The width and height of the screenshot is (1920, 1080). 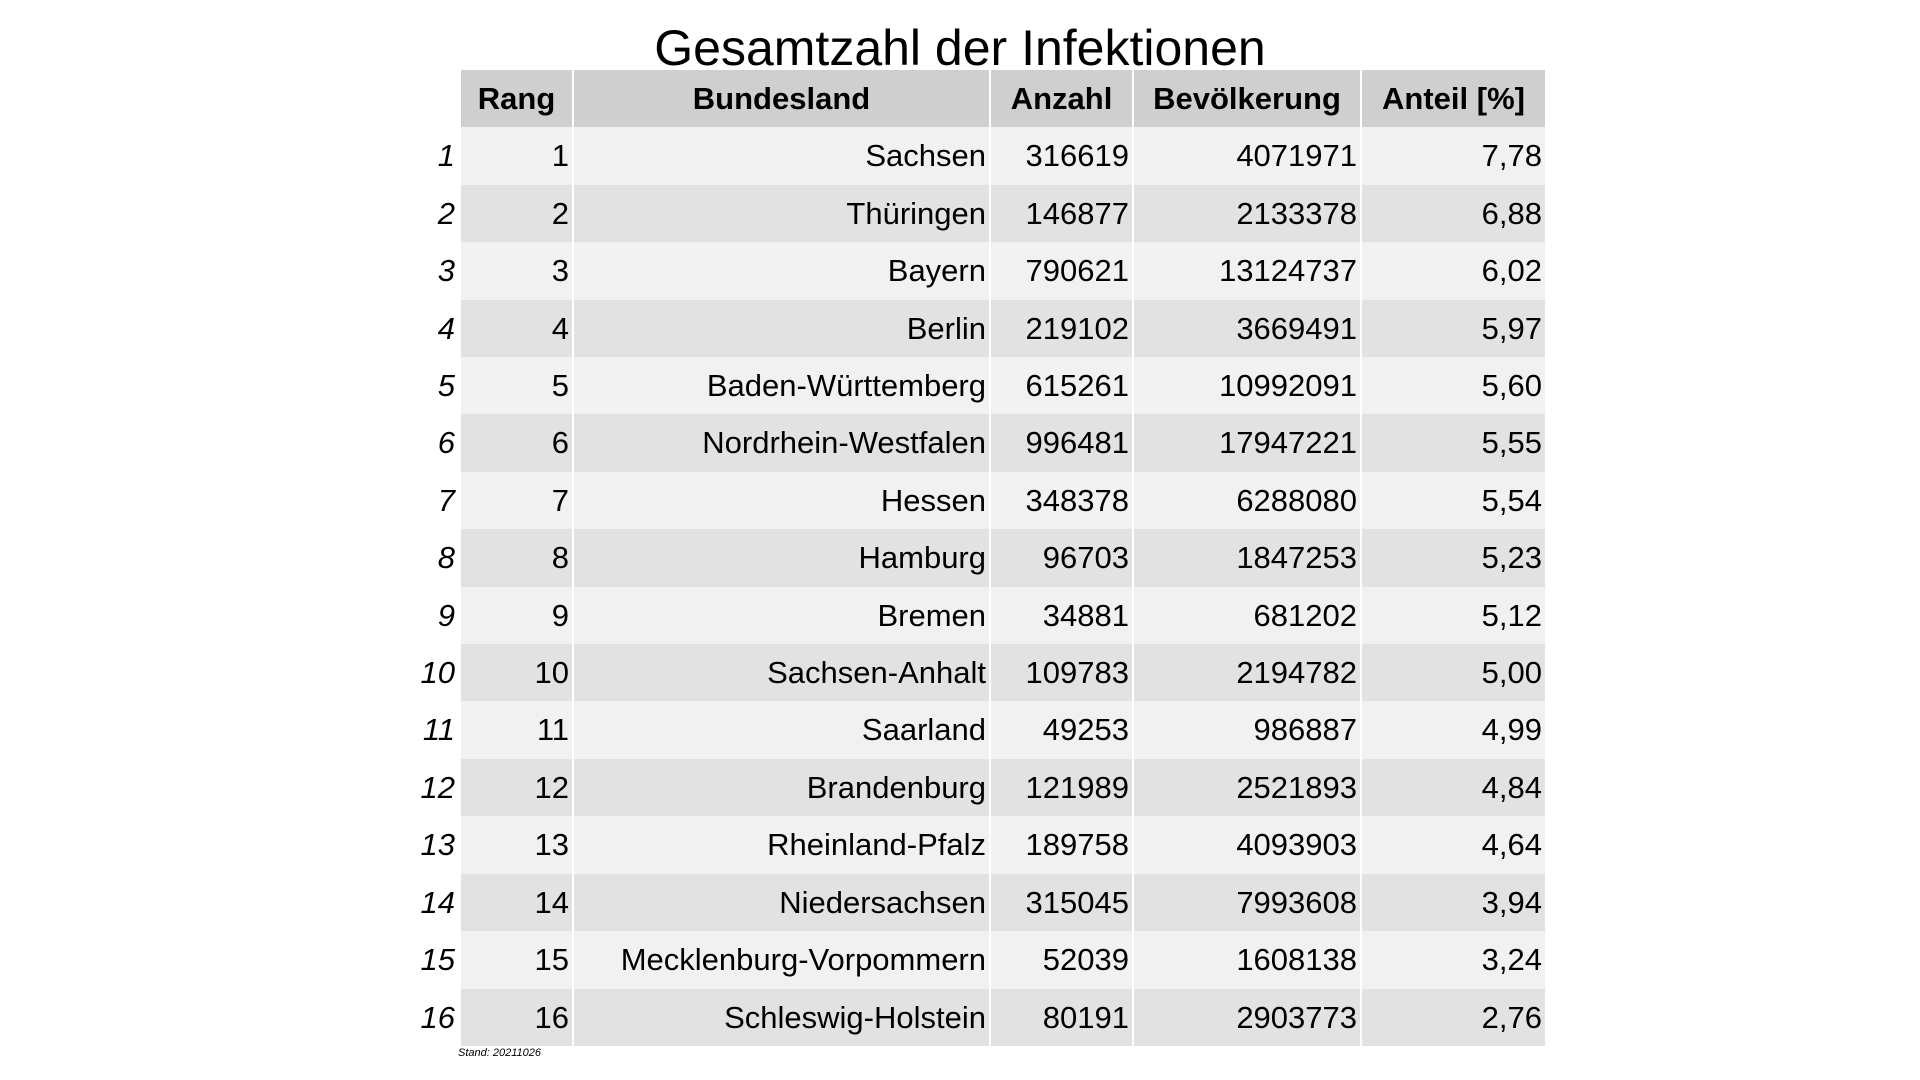 What do you see at coordinates (446, 213) in the screenshot?
I see `row-index: 2` at bounding box center [446, 213].